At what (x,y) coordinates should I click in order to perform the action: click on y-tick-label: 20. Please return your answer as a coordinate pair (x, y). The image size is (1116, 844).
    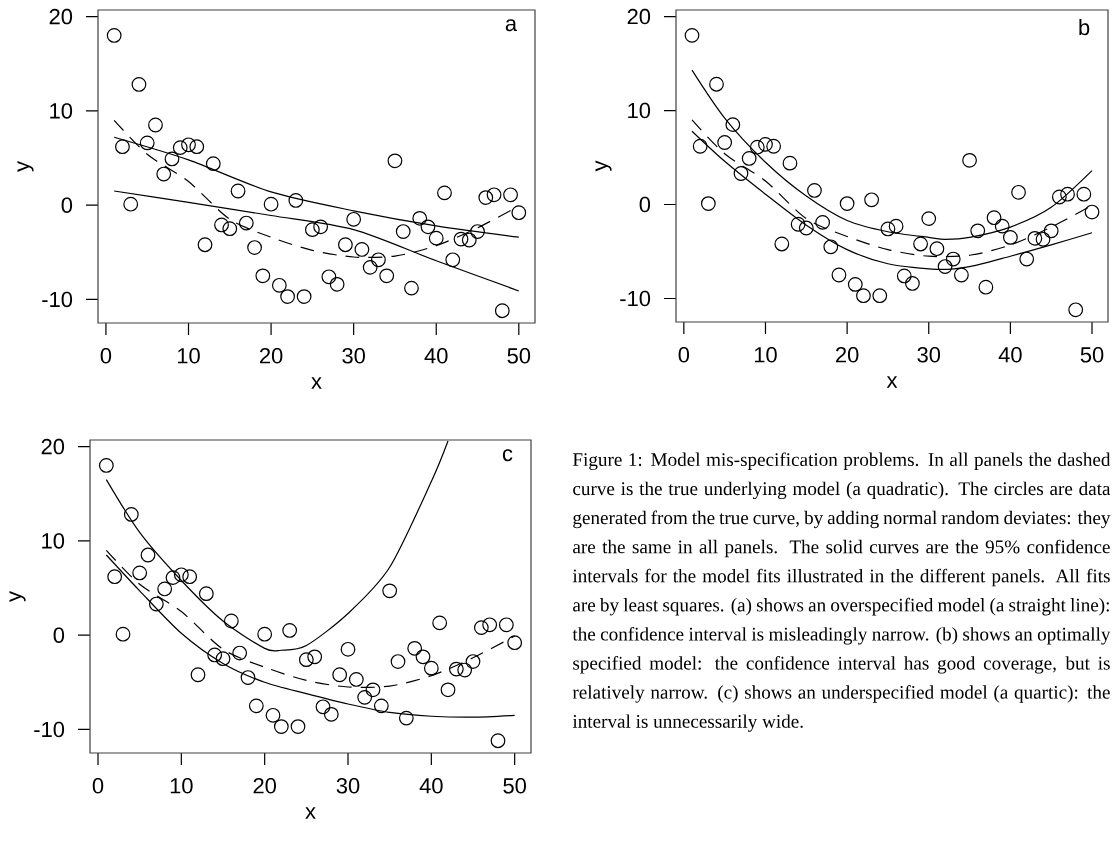
    Looking at the image, I should click on (61, 16).